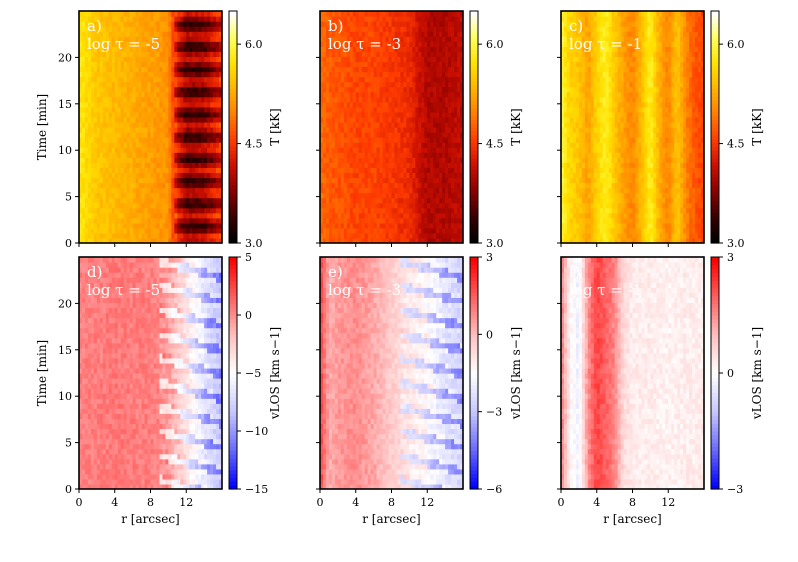 The width and height of the screenshot is (798, 562). What do you see at coordinates (275, 126) in the screenshot?
I see `colorbar-label: T [kK]` at bounding box center [275, 126].